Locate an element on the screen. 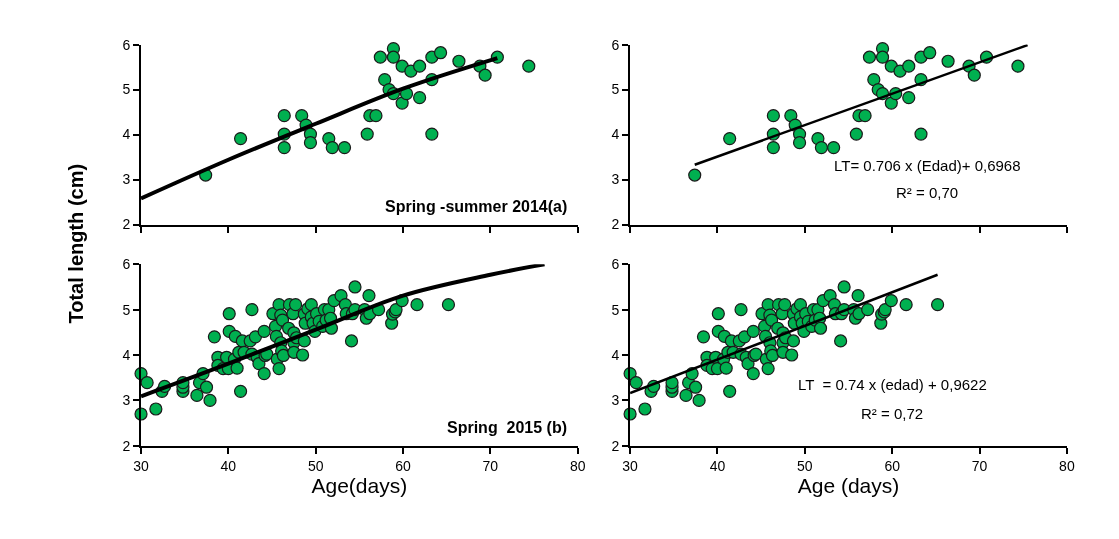  x-axis-title: Age (days) is located at coordinates (848, 485).